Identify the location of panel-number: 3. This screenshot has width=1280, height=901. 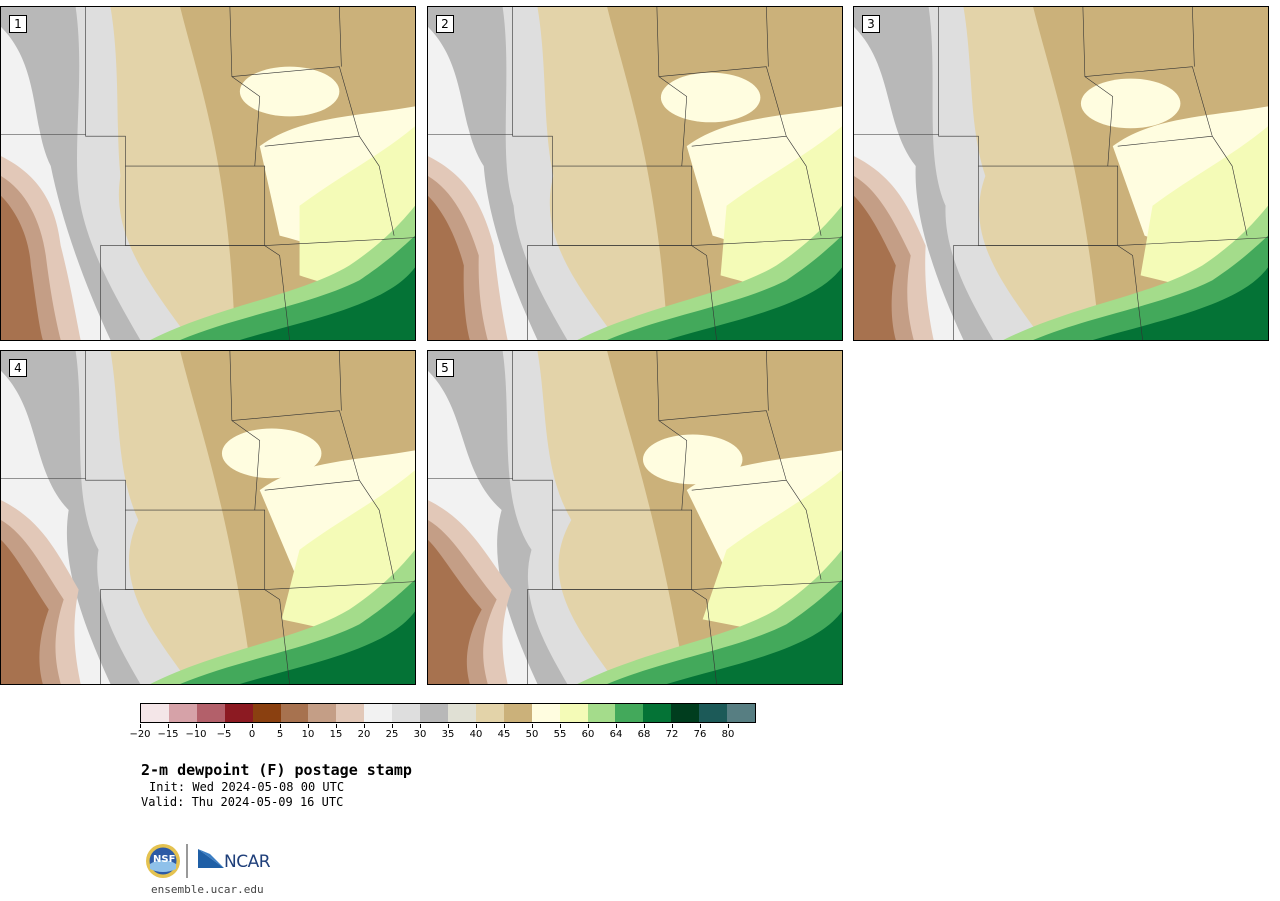
(871, 24).